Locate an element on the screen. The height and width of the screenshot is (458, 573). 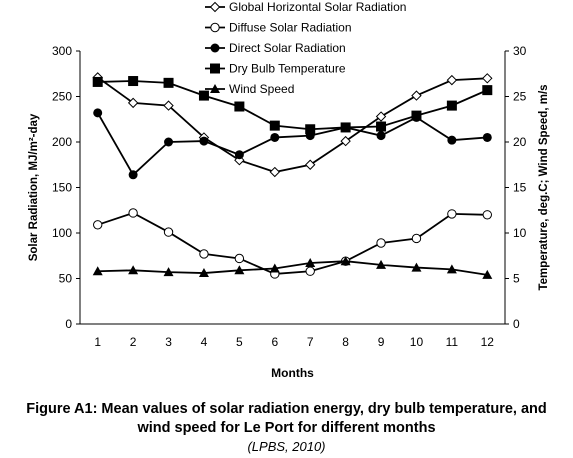
legend-label: Global Horizontal Solar Radiation is located at coordinates (317, 7).